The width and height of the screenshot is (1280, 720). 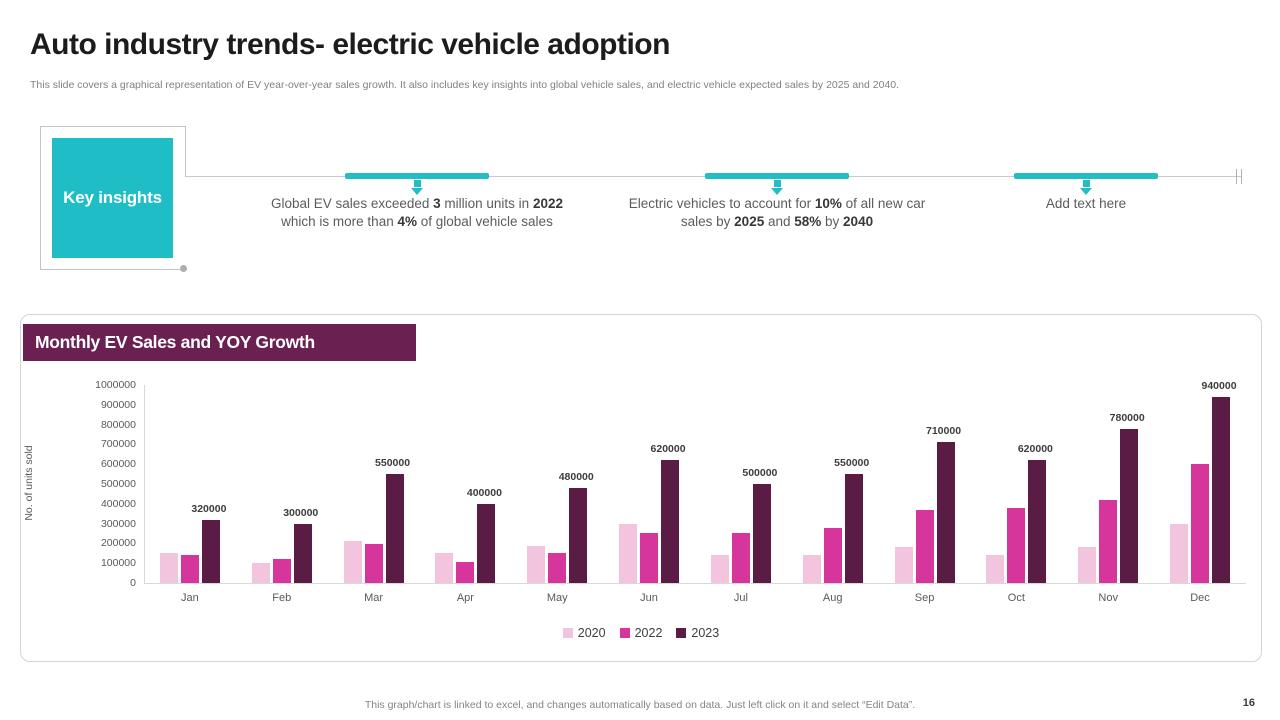 What do you see at coordinates (118, 464) in the screenshot?
I see `y-tick-label: 600000` at bounding box center [118, 464].